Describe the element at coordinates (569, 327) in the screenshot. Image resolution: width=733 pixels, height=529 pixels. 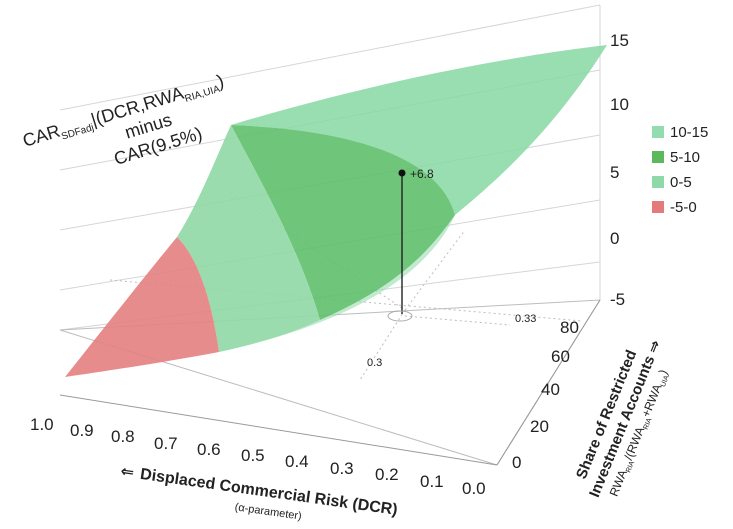
I see `y-tick-80: 80` at that location.